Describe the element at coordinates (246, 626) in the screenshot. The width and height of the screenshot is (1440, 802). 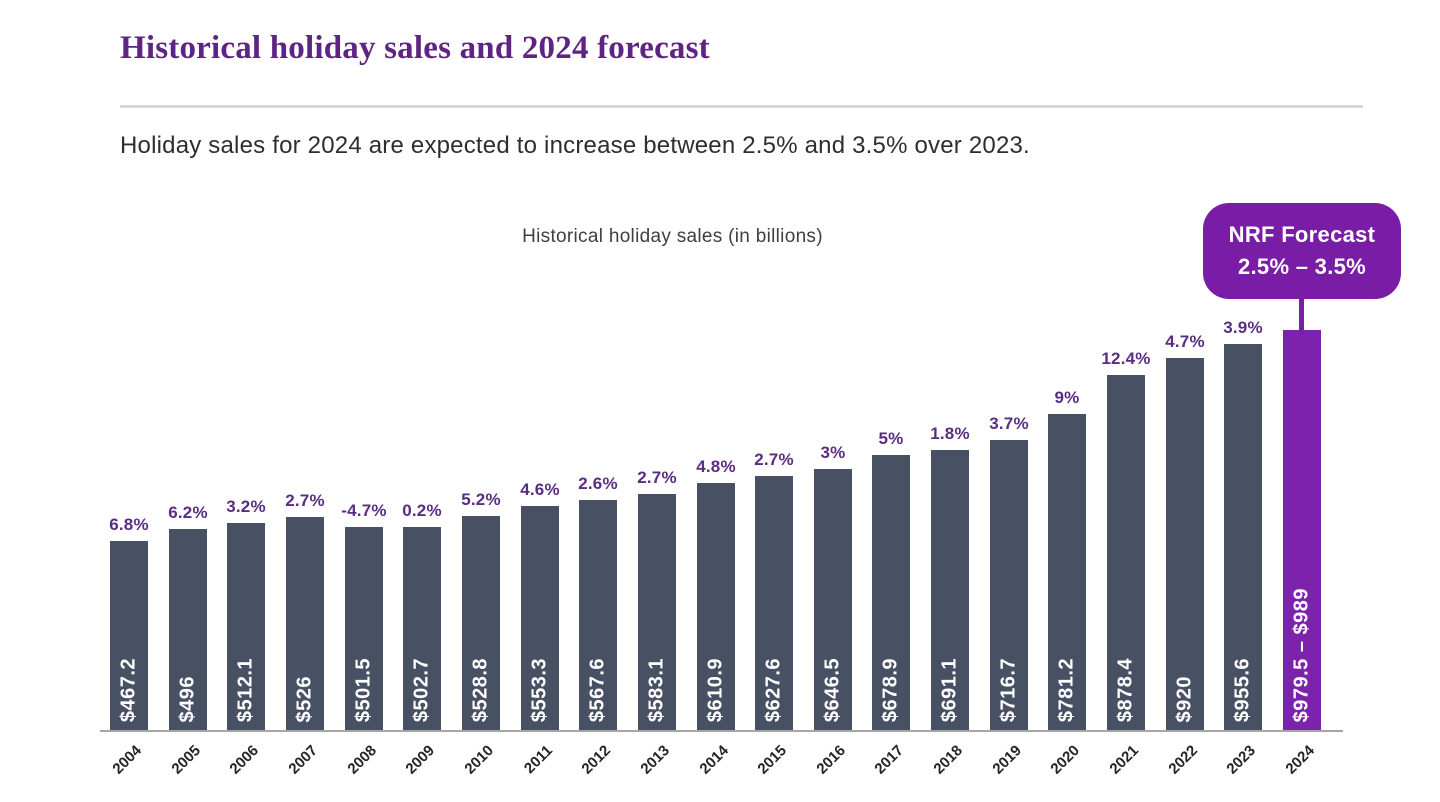
I see `bar-2006: $512.1` at that location.